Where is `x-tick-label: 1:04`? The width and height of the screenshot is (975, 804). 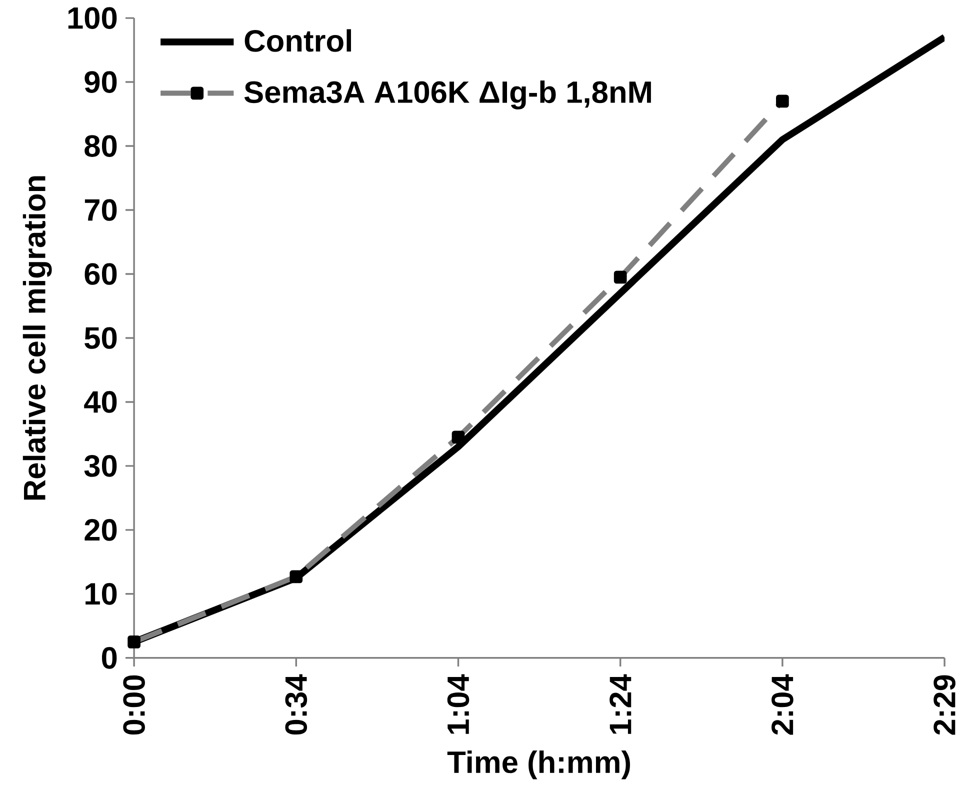
x-tick-label: 1:04 is located at coordinates (458, 704).